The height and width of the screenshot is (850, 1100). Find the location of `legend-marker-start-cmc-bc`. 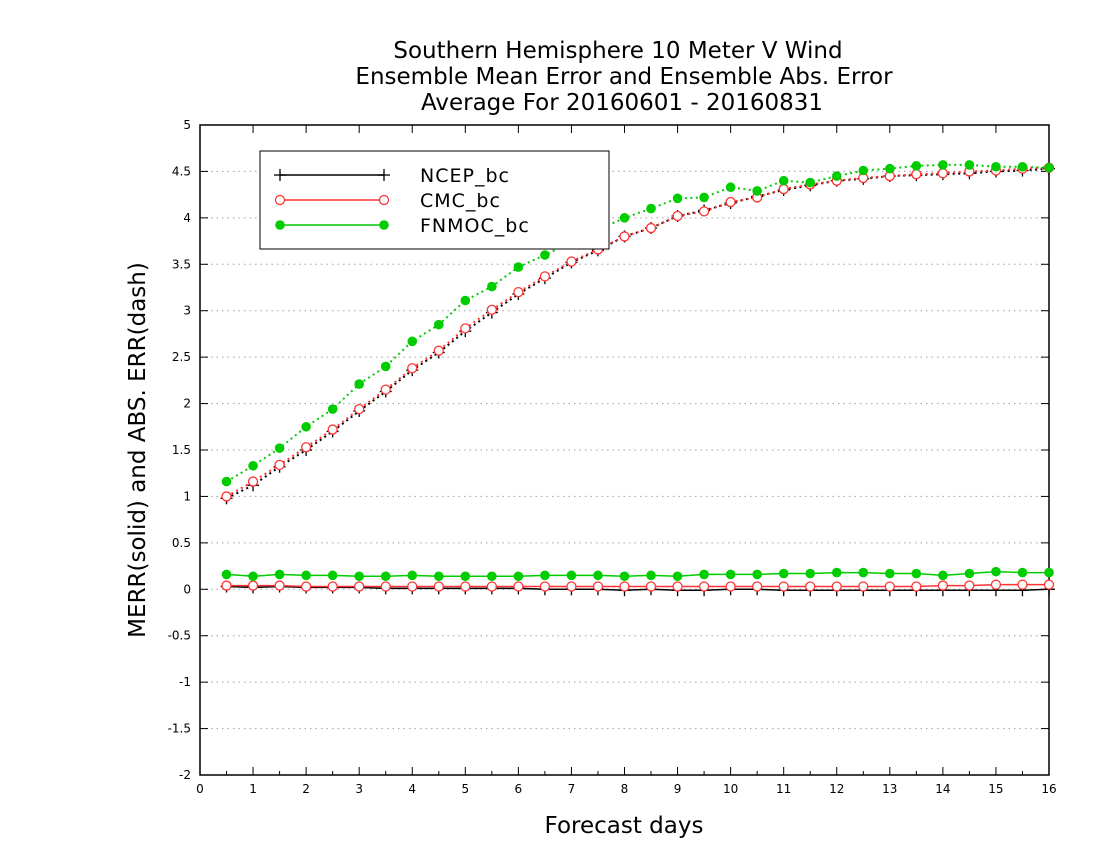

legend-marker-start-cmc-bc is located at coordinates (280, 200).